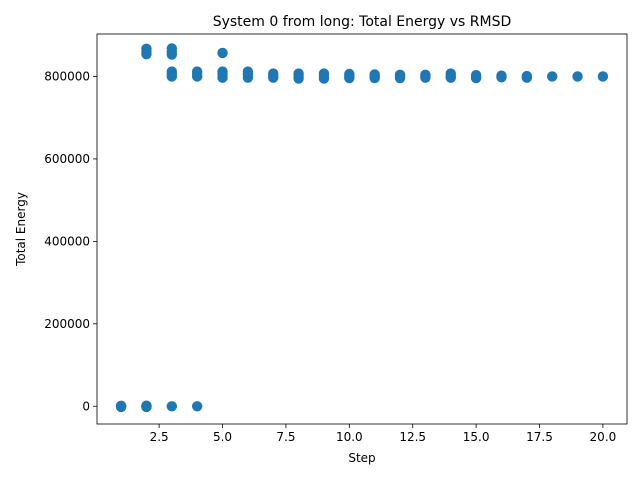  Describe the element at coordinates (361, 458) in the screenshot. I see `x-axis-label: Step` at that location.